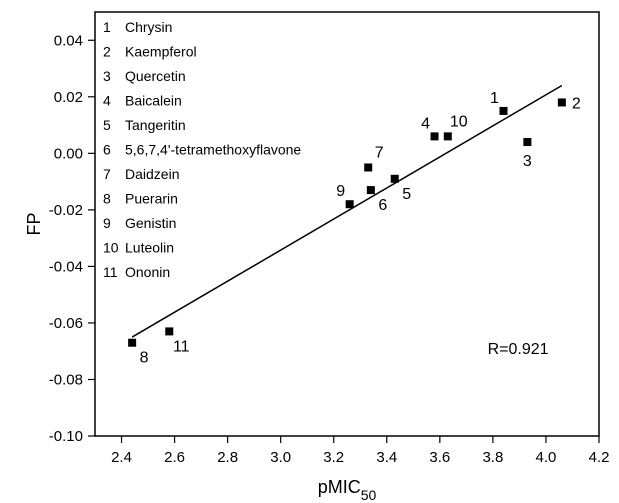  Describe the element at coordinates (107, 174) in the screenshot. I see `legend-number: 7` at that location.